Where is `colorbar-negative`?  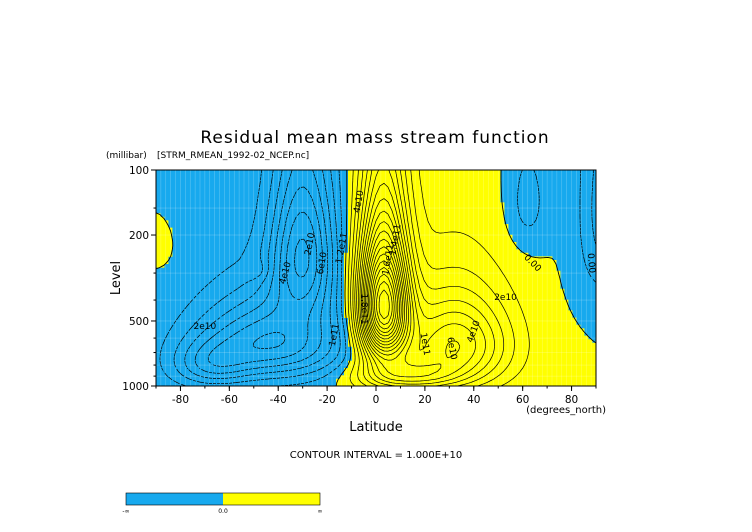 colorbar-negative is located at coordinates (174, 499).